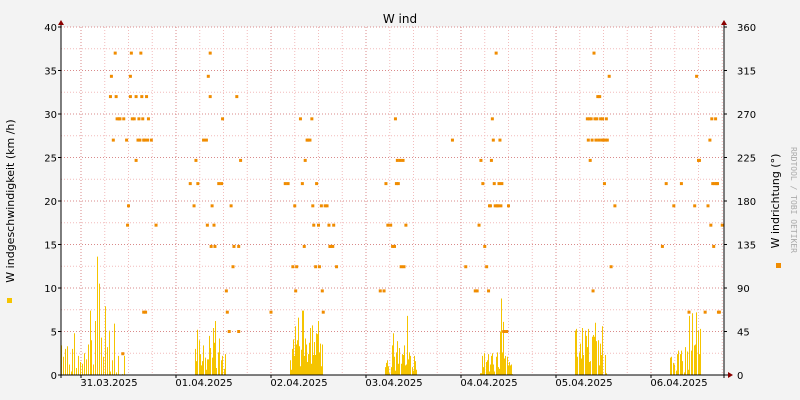 This screenshot has width=800, height=400. Describe the element at coordinates (678, 383) in the screenshot. I see `x-tick-label: 06.04.2025` at that location.